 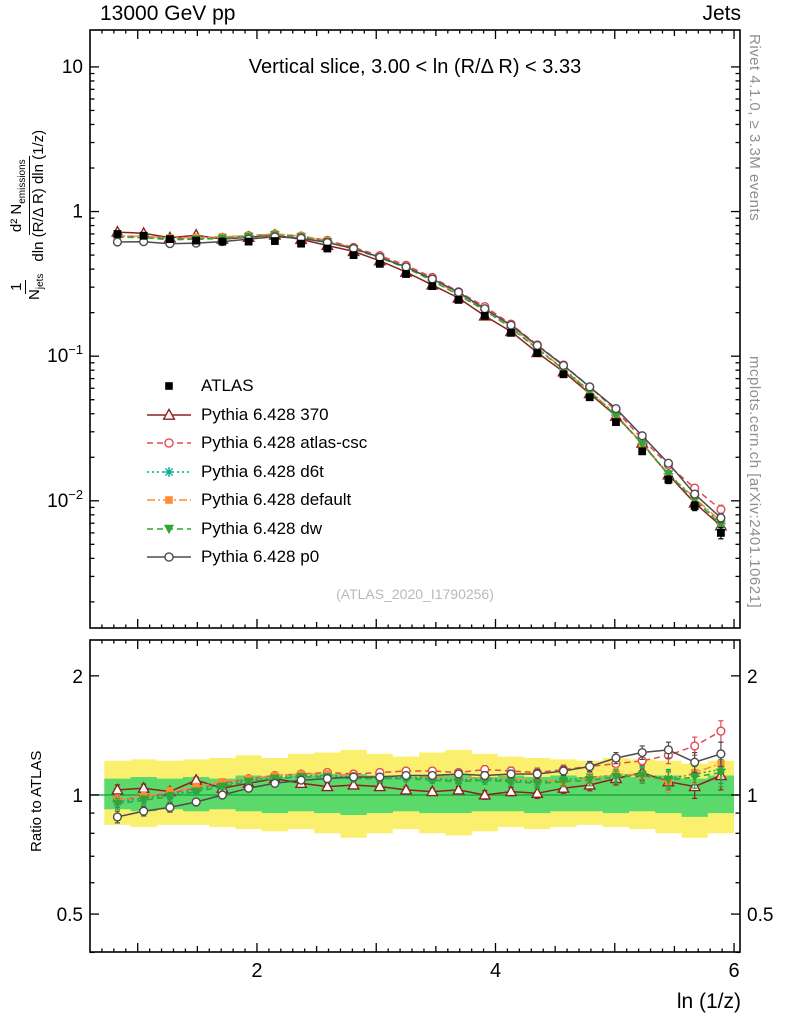 I want to click on ratio-uncertainty-bands, so click(x=415, y=793).